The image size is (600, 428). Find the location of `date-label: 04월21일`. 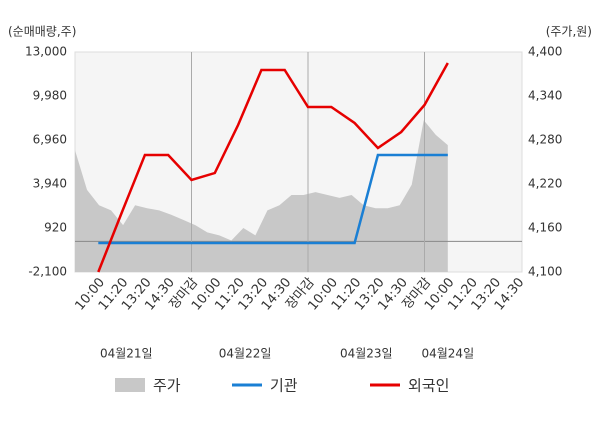

date-label: 04월21일 is located at coordinates (126, 354).